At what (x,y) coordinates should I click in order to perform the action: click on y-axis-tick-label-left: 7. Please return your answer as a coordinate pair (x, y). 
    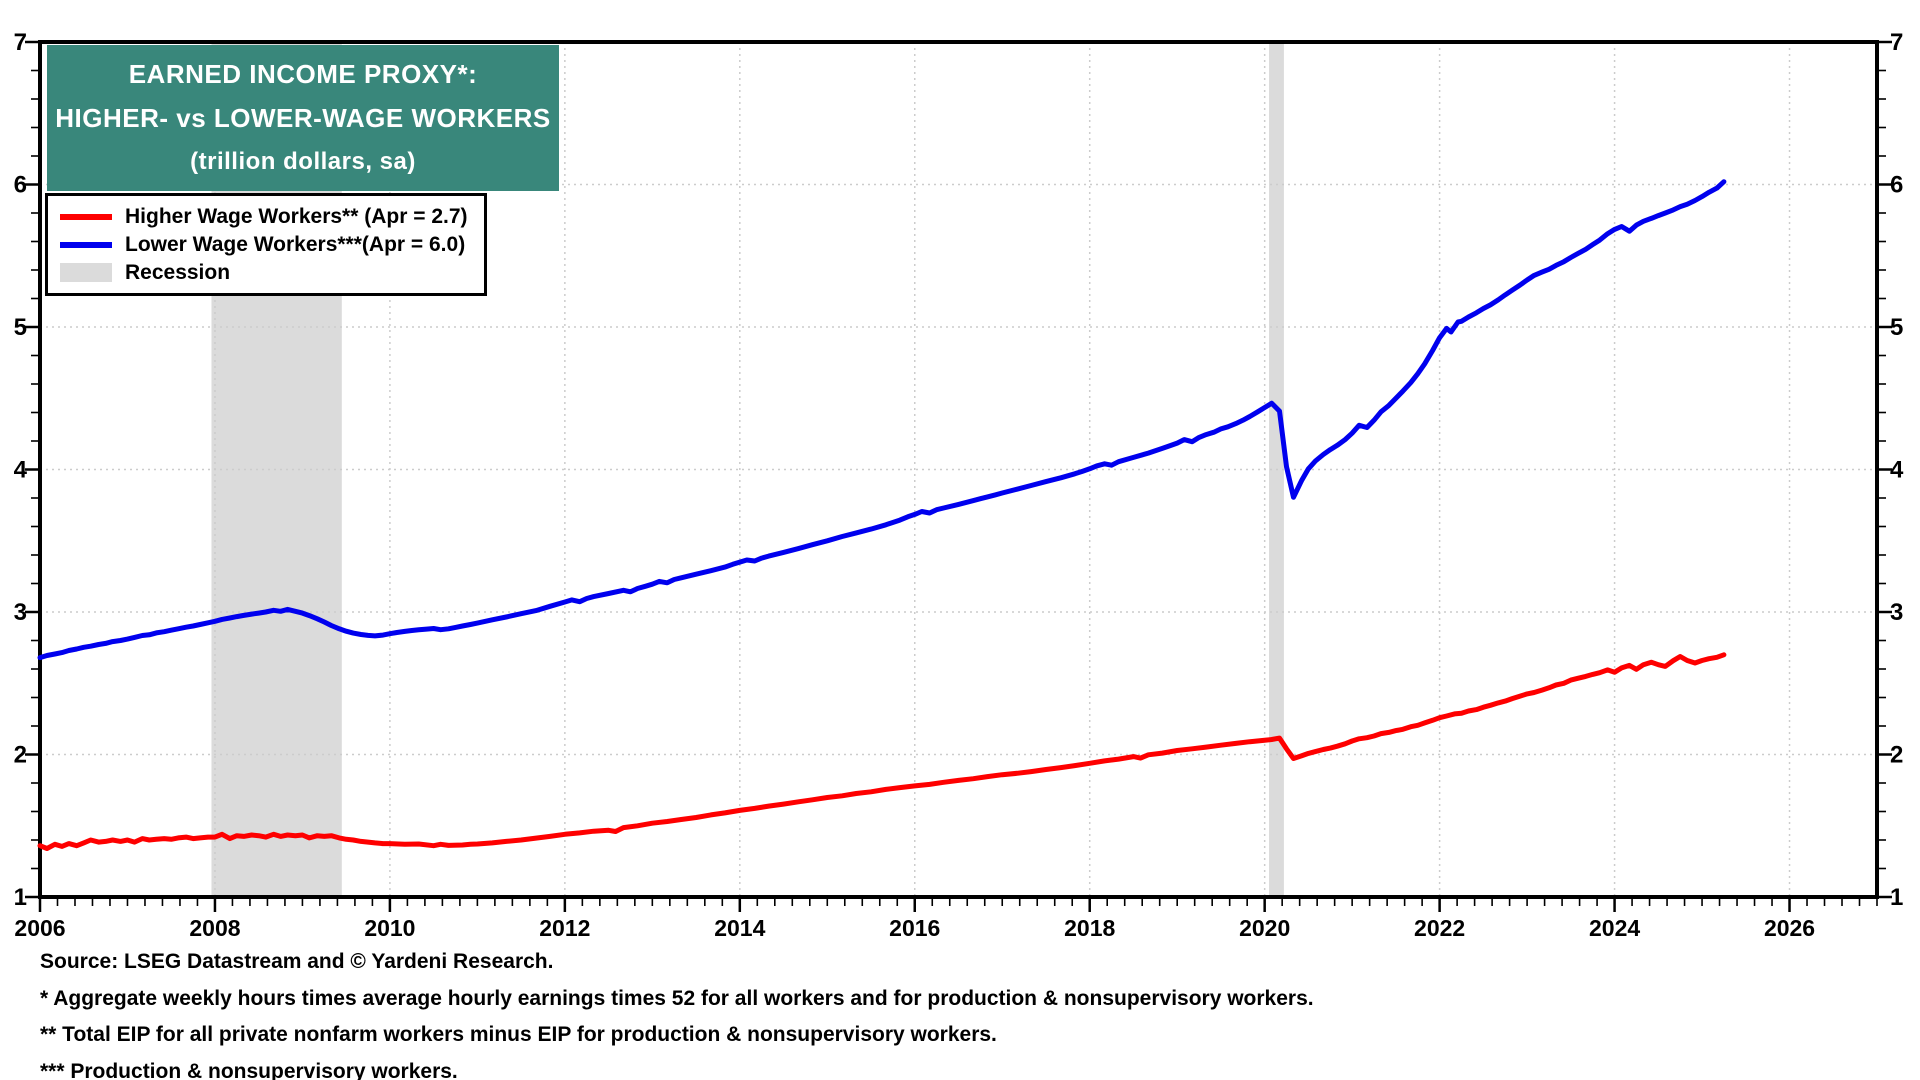
    Looking at the image, I should click on (20, 42).